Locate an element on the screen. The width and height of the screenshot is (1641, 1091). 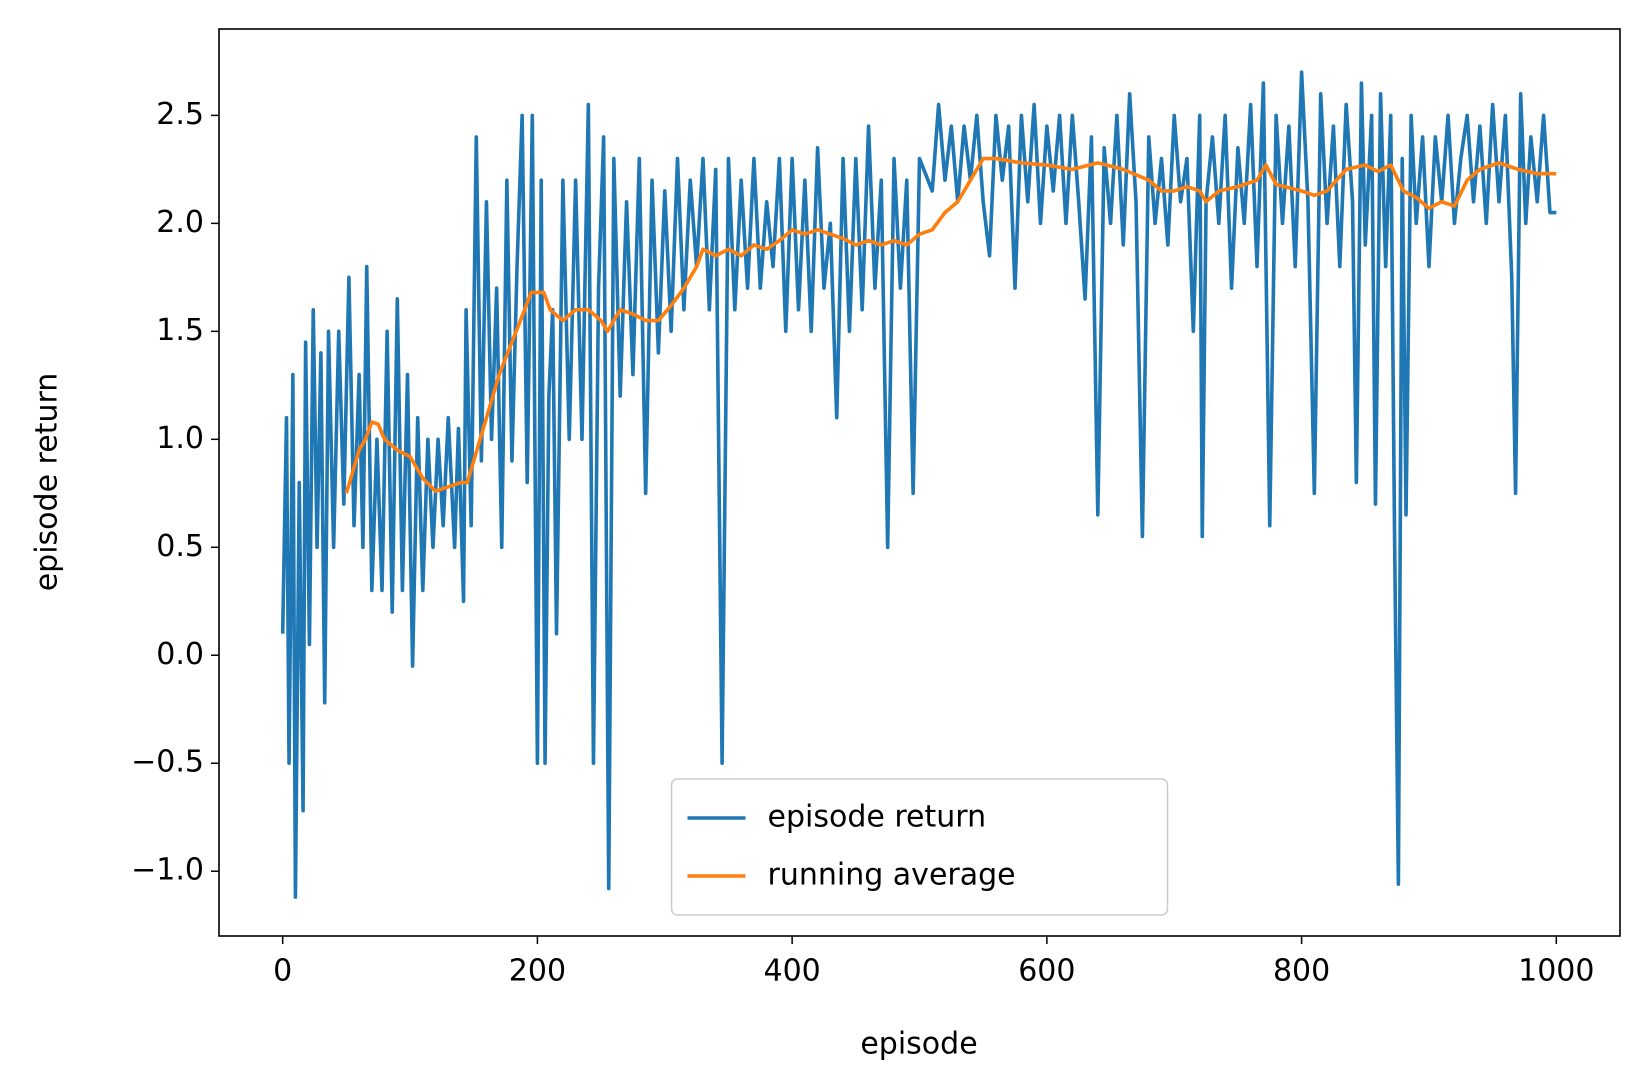
y-tick-label: −0.5 is located at coordinates (167, 762).